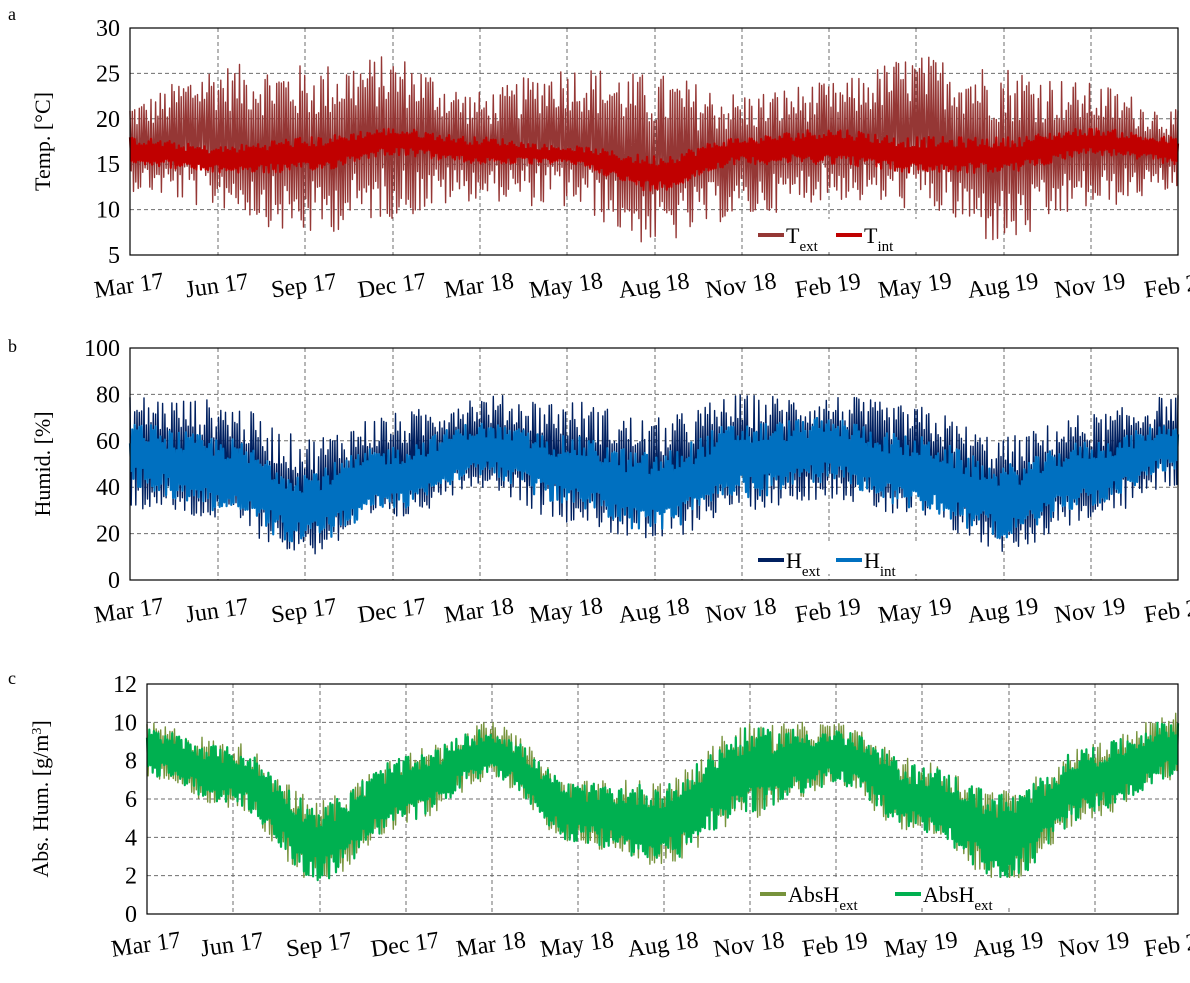 The height and width of the screenshot is (983, 1190). Describe the element at coordinates (40, 723) in the screenshot. I see `y-axis-label-end: ]` at that location.